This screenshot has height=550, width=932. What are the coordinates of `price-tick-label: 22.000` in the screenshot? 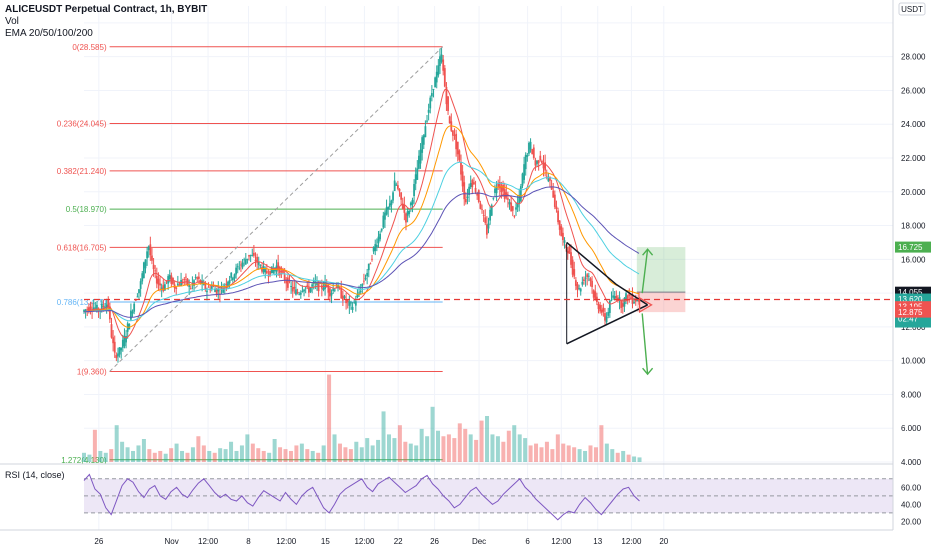 It's located at (913, 158).